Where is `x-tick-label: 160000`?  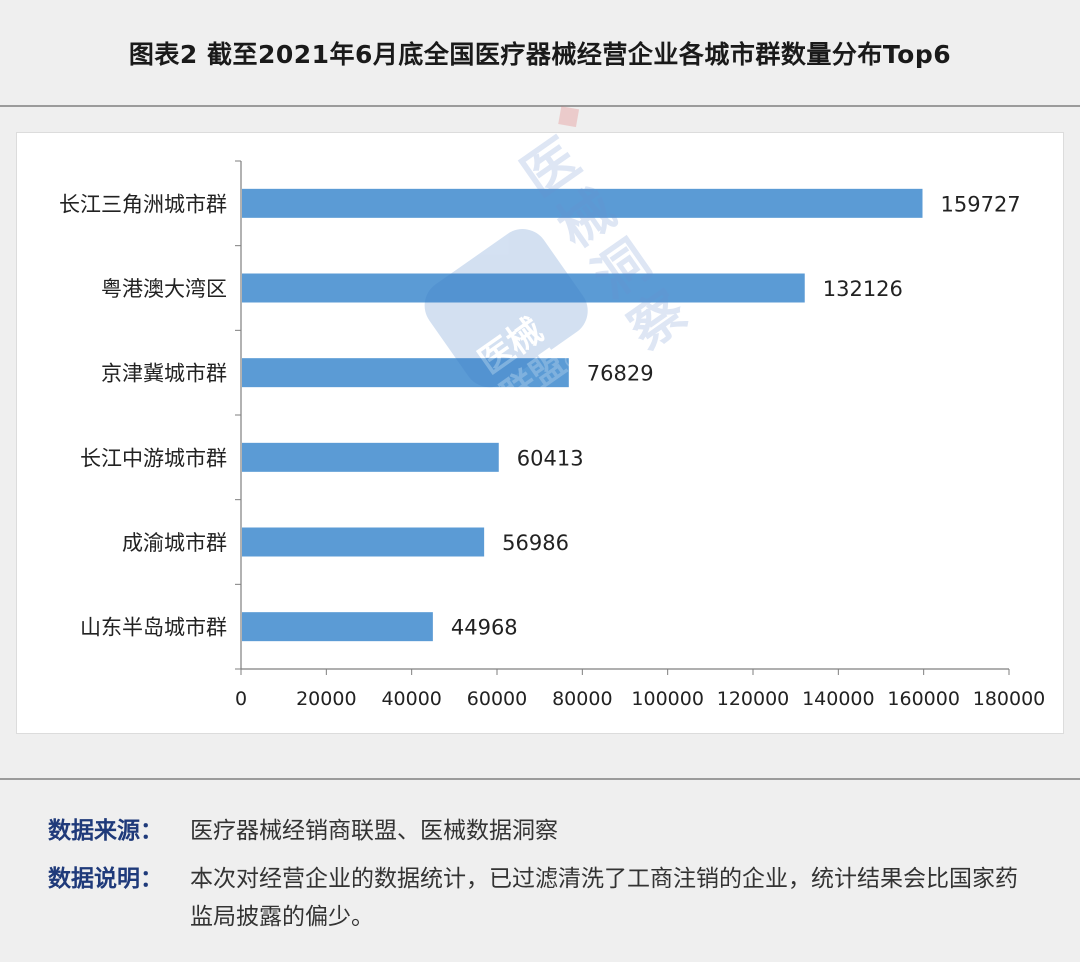
x-tick-label: 160000 is located at coordinates (923, 699).